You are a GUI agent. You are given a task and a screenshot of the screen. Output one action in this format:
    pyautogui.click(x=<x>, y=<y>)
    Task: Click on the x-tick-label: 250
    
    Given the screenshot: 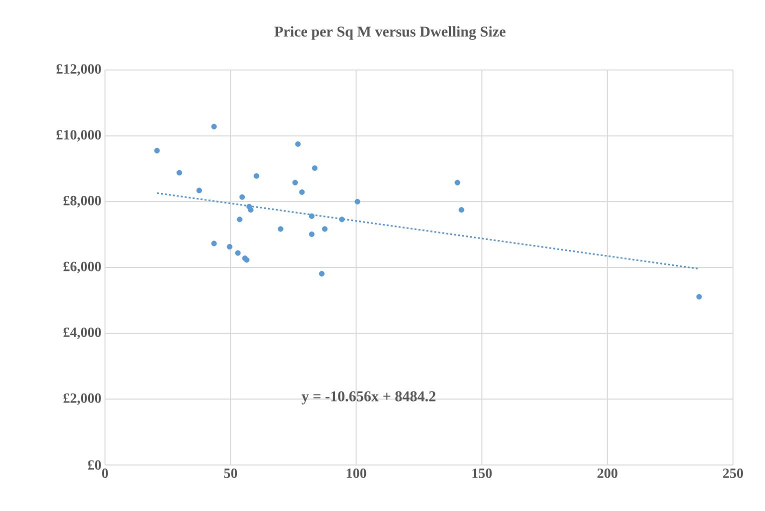 What is the action you would take?
    pyautogui.click(x=733, y=473)
    